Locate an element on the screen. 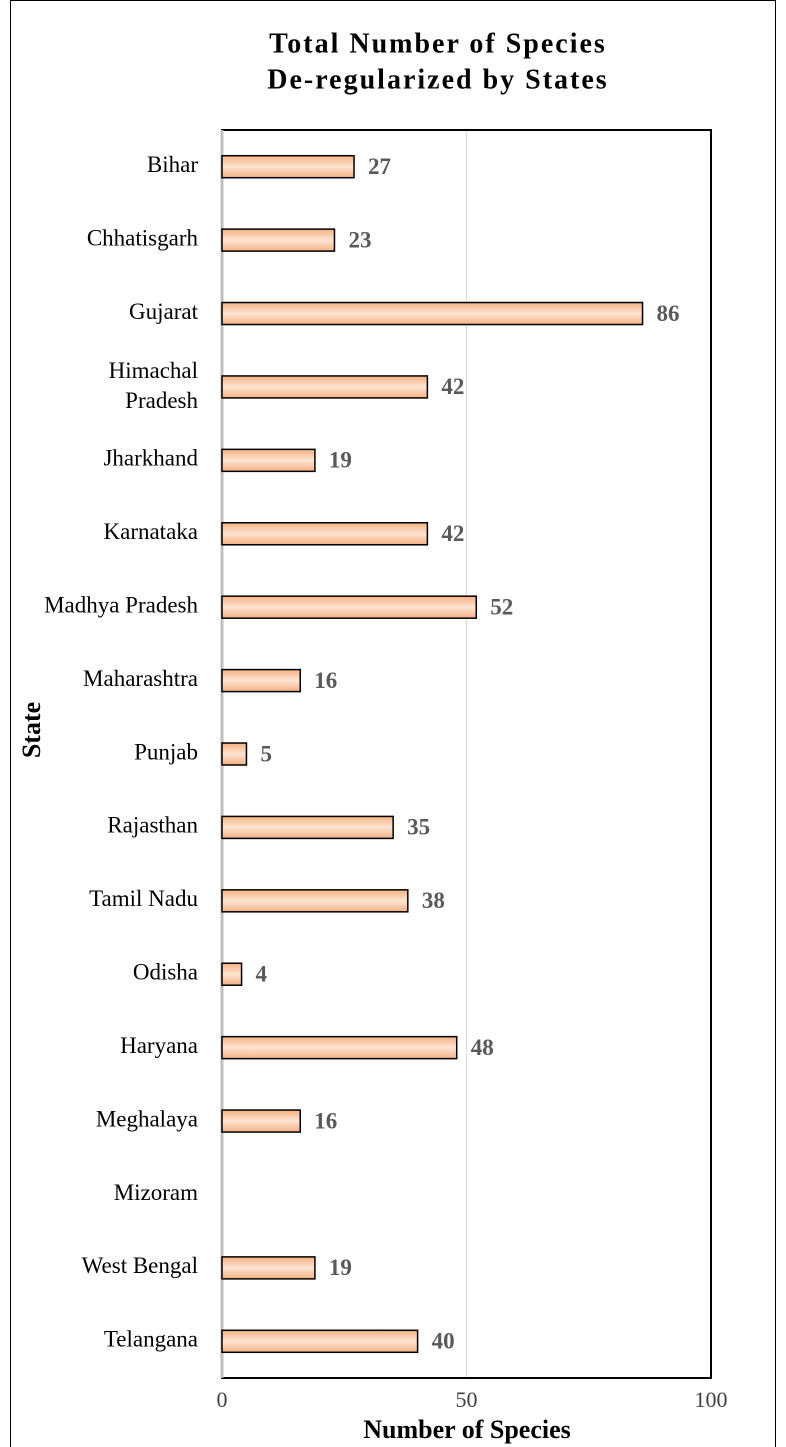 Image resolution: width=786 pixels, height=1447 pixels. data-label: 86 is located at coordinates (668, 313).